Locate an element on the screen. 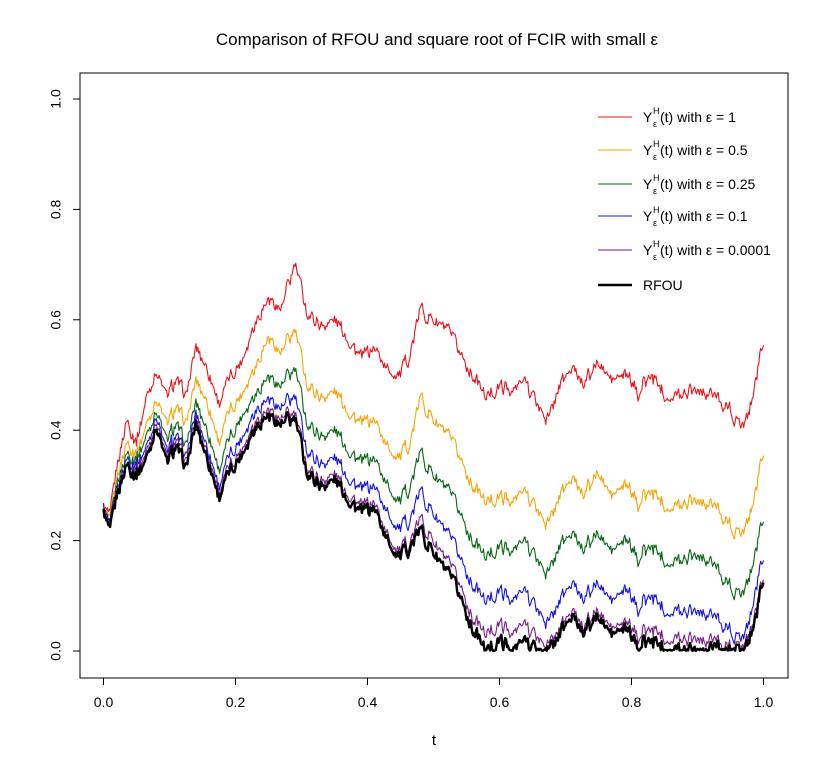 The height and width of the screenshot is (770, 830). y-tick-label: 0.6 is located at coordinates (56, 320).